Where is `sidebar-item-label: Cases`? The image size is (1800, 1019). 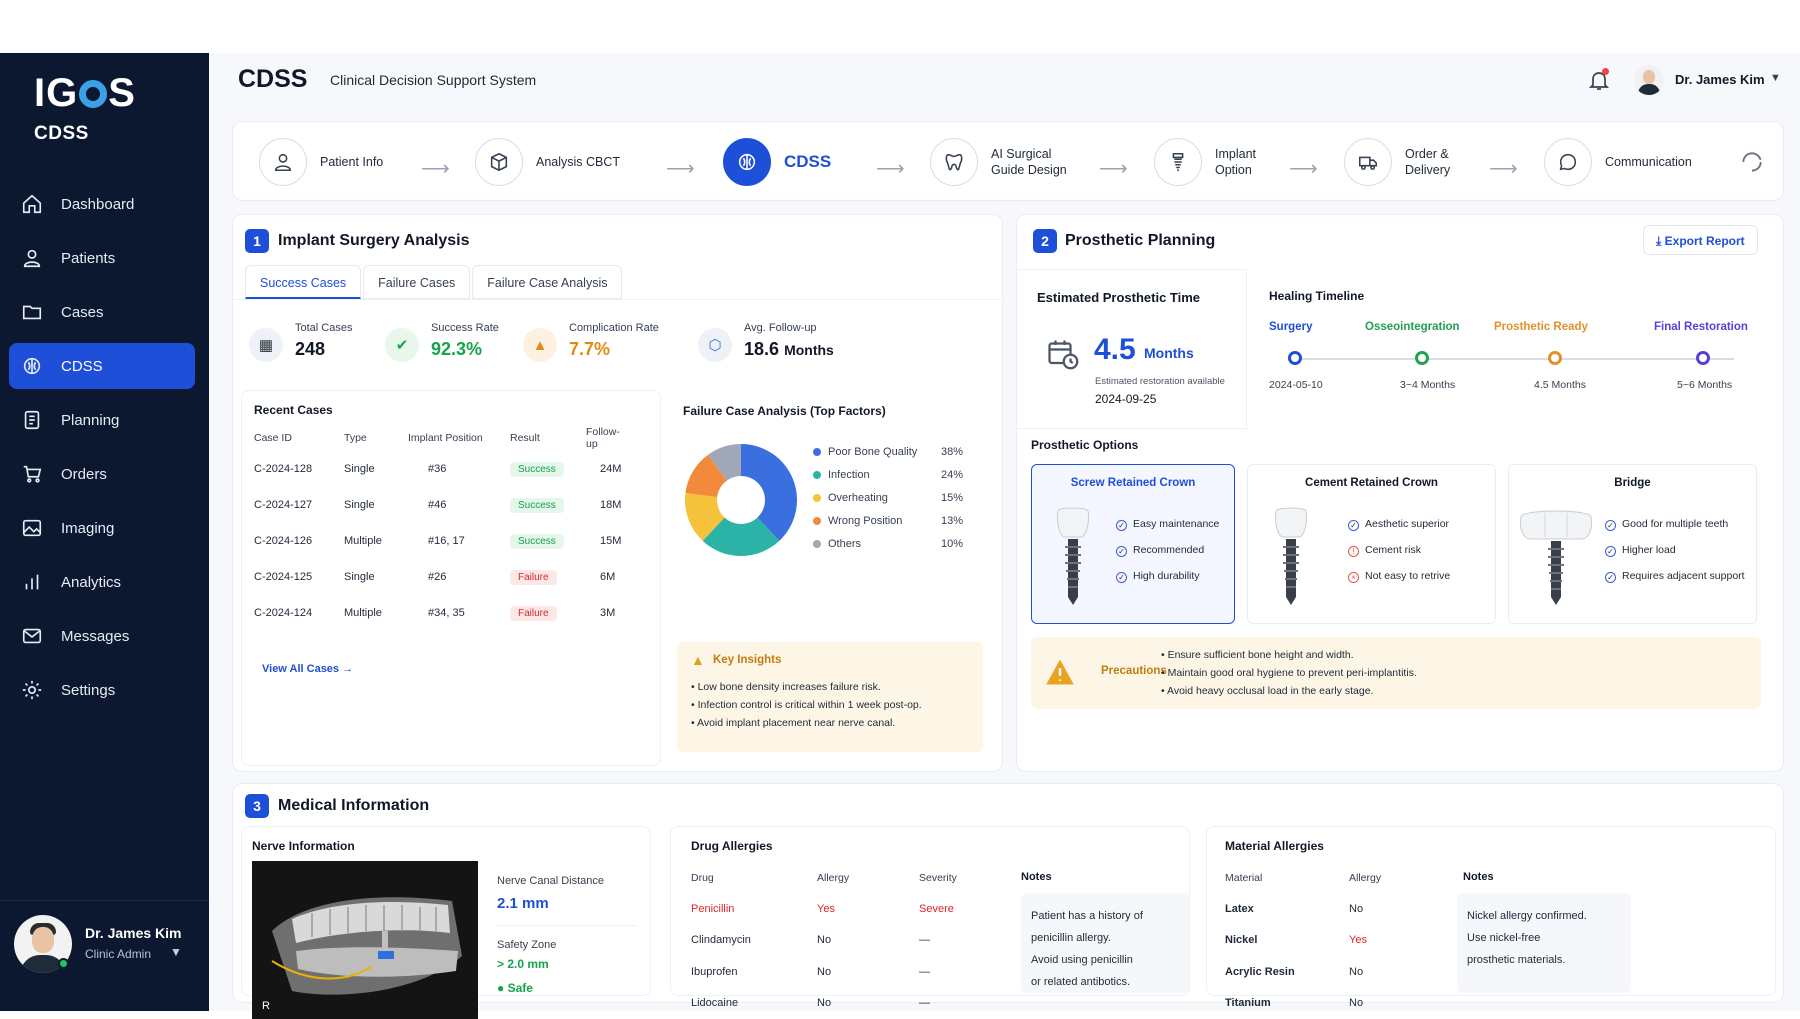 sidebar-item-label: Cases is located at coordinates (82, 312).